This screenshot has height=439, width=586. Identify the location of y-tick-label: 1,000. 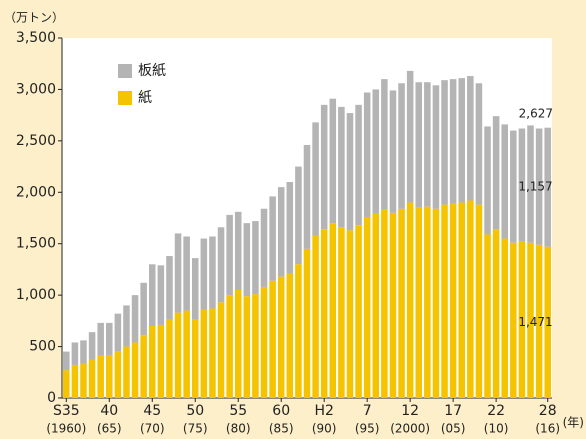
(36, 295).